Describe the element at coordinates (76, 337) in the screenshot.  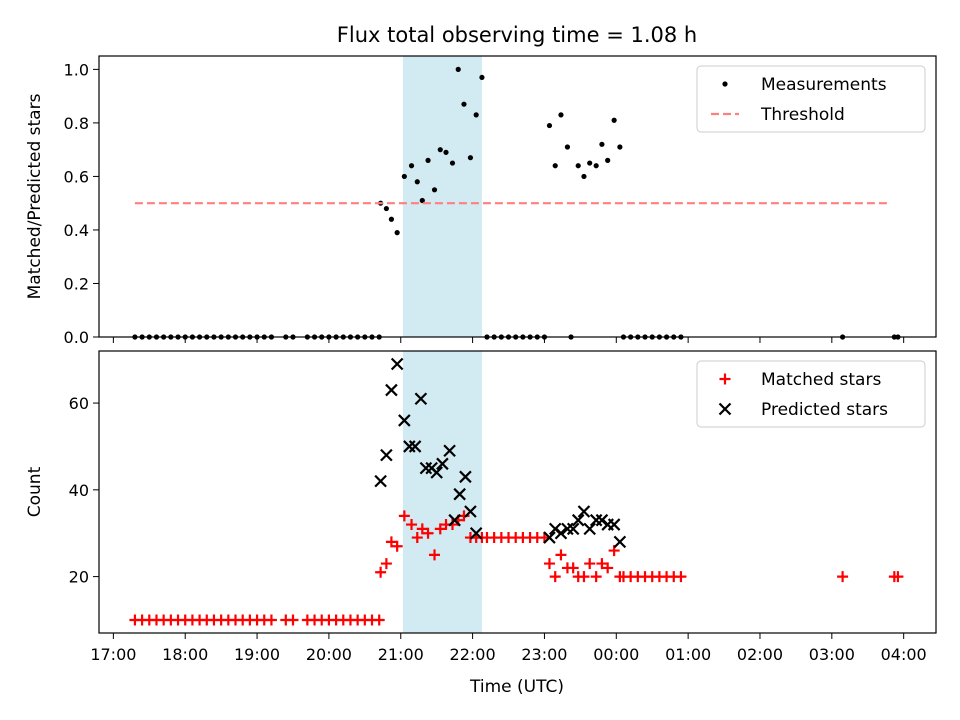
I see `y-tick-label: 0.0` at that location.